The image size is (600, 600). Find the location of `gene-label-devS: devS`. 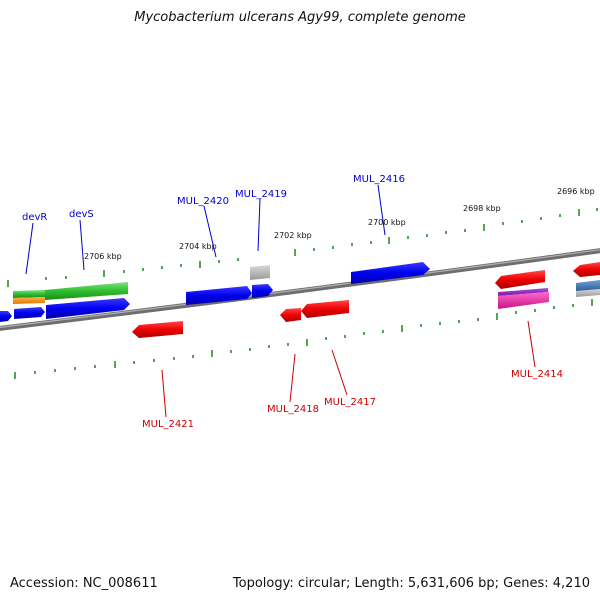

gene-label-devS: devS is located at coordinates (81, 214).